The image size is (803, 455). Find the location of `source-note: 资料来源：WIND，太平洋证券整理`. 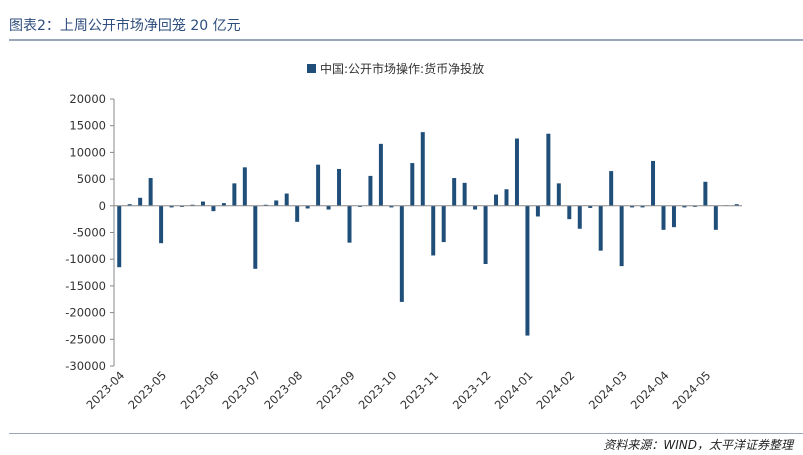

source-note: 资料来源：WIND，太平洋证券整理 is located at coordinates (698, 445).